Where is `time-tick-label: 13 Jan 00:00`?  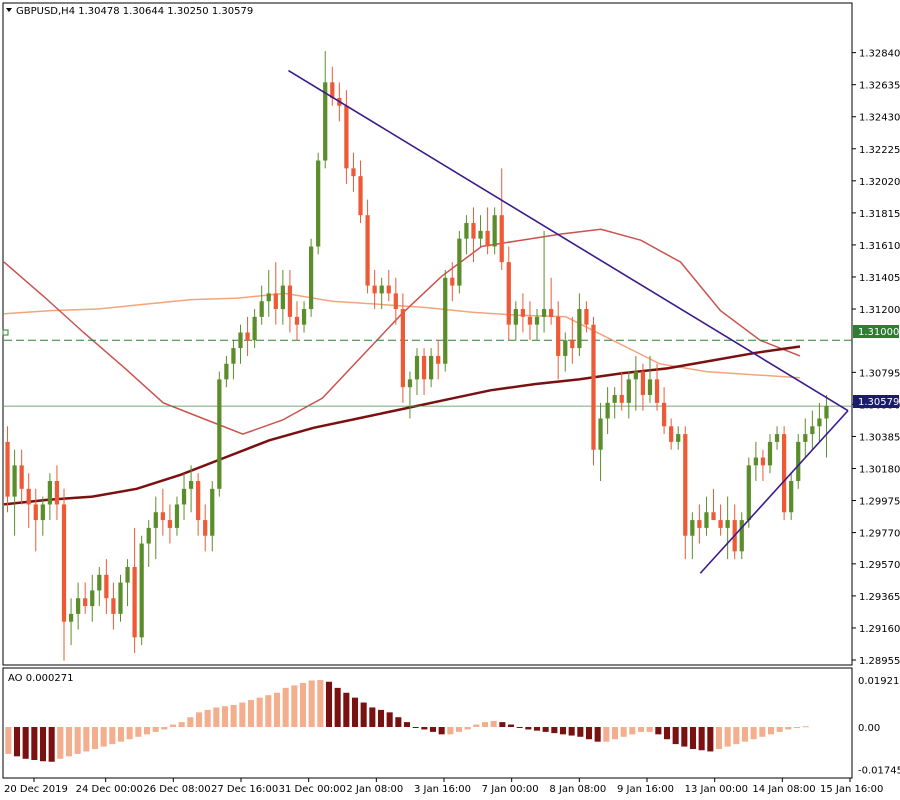 time-tick-label: 13 Jan 00:00 is located at coordinates (716, 789).